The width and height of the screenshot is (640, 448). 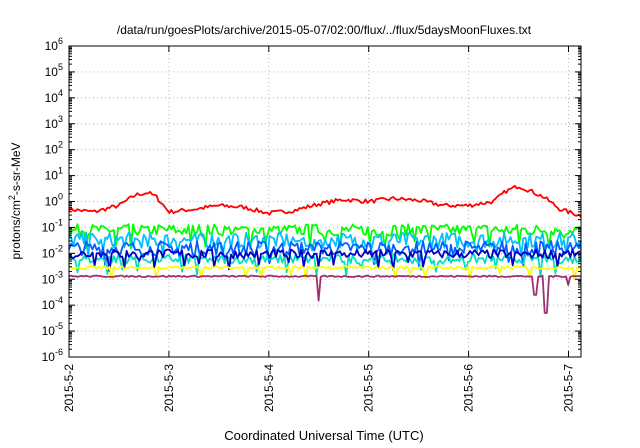 I want to click on x-tick-label: 2015-5-2, so click(x=69, y=388).